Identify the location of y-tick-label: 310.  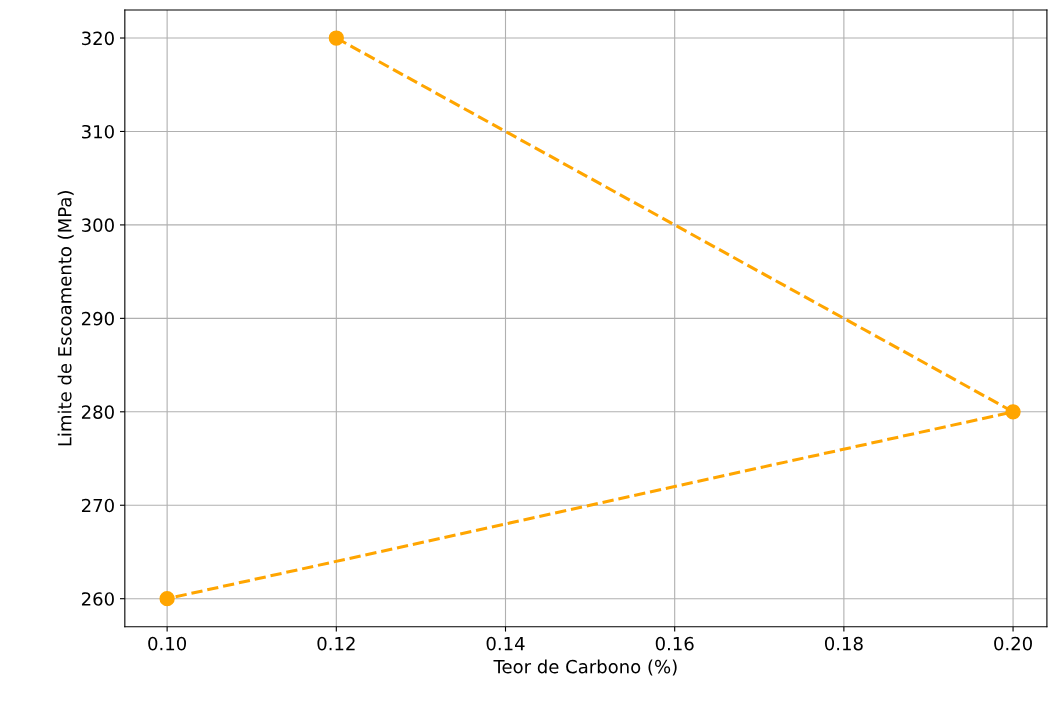
(98, 131).